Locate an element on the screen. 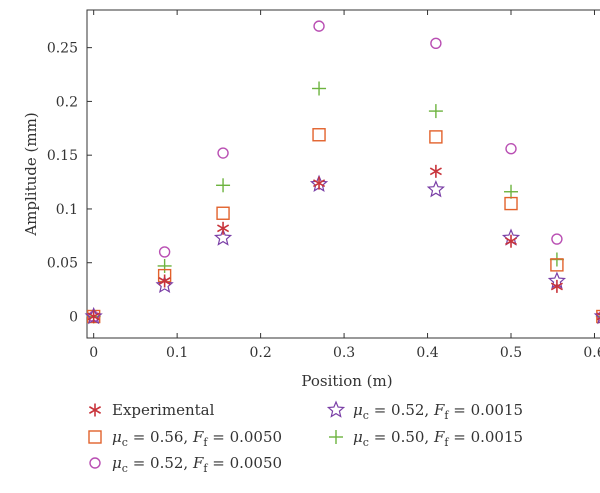 Image resolution: width=600 pixels, height=493 pixels. circle-icon is located at coordinates (95, 463).